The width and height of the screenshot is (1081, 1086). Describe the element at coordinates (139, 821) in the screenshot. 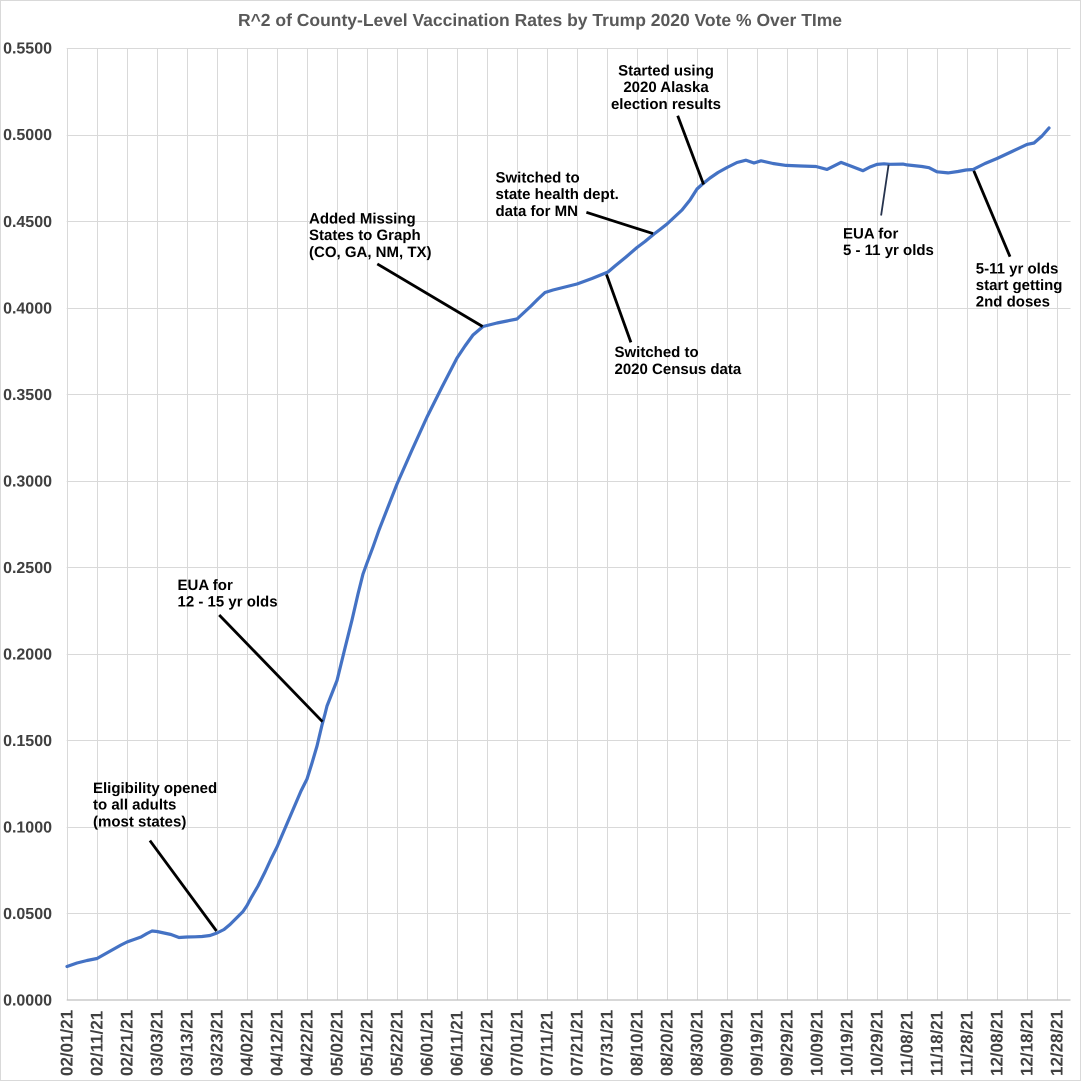

I see `svg-text: (most states)` at that location.